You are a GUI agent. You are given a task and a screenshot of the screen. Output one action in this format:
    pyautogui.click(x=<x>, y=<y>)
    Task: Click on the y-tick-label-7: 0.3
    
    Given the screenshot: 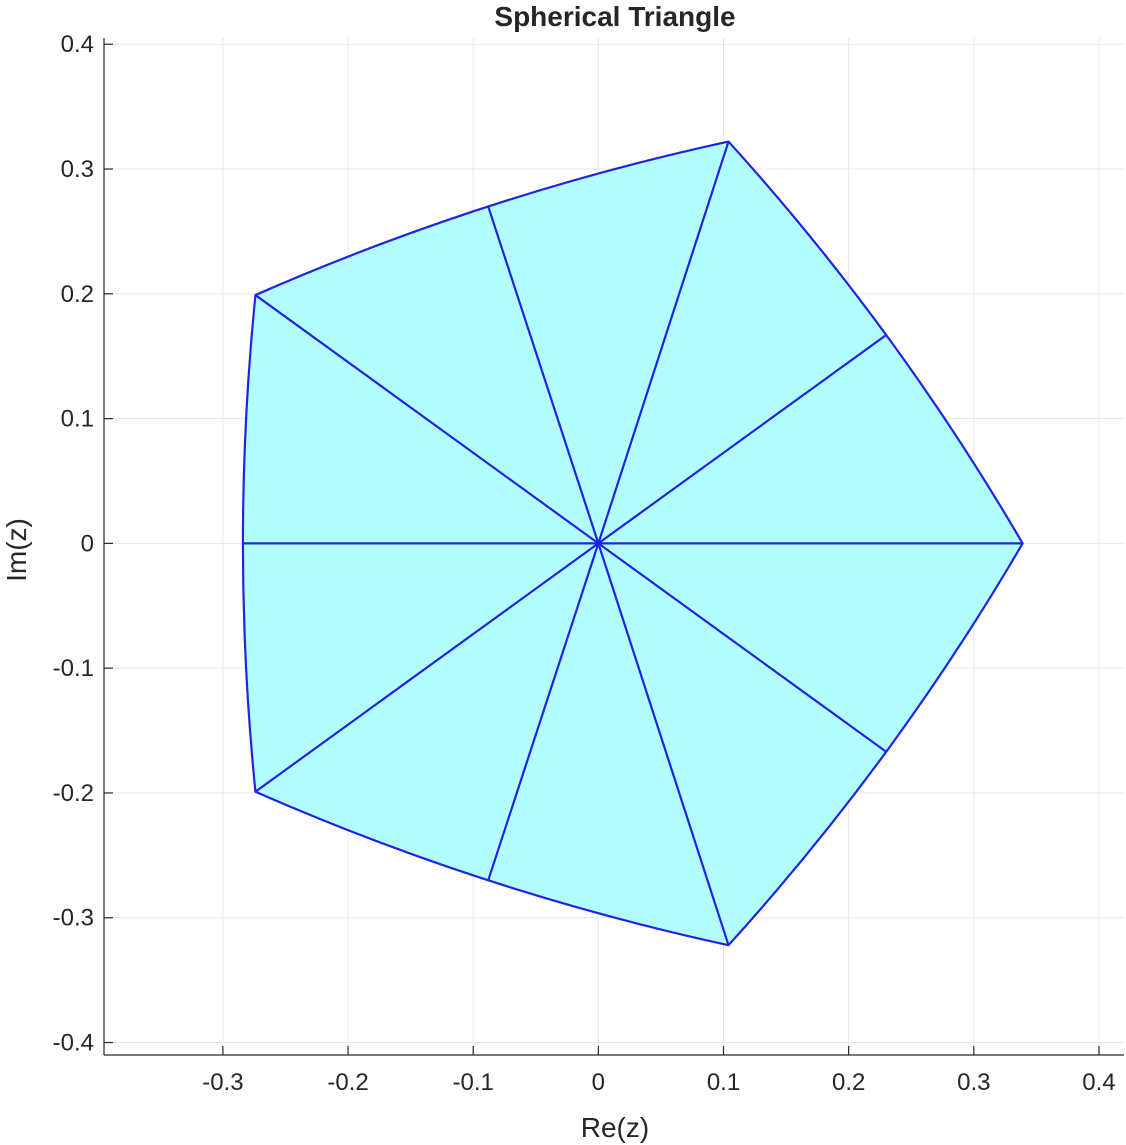 What is the action you would take?
    pyautogui.click(x=77, y=169)
    